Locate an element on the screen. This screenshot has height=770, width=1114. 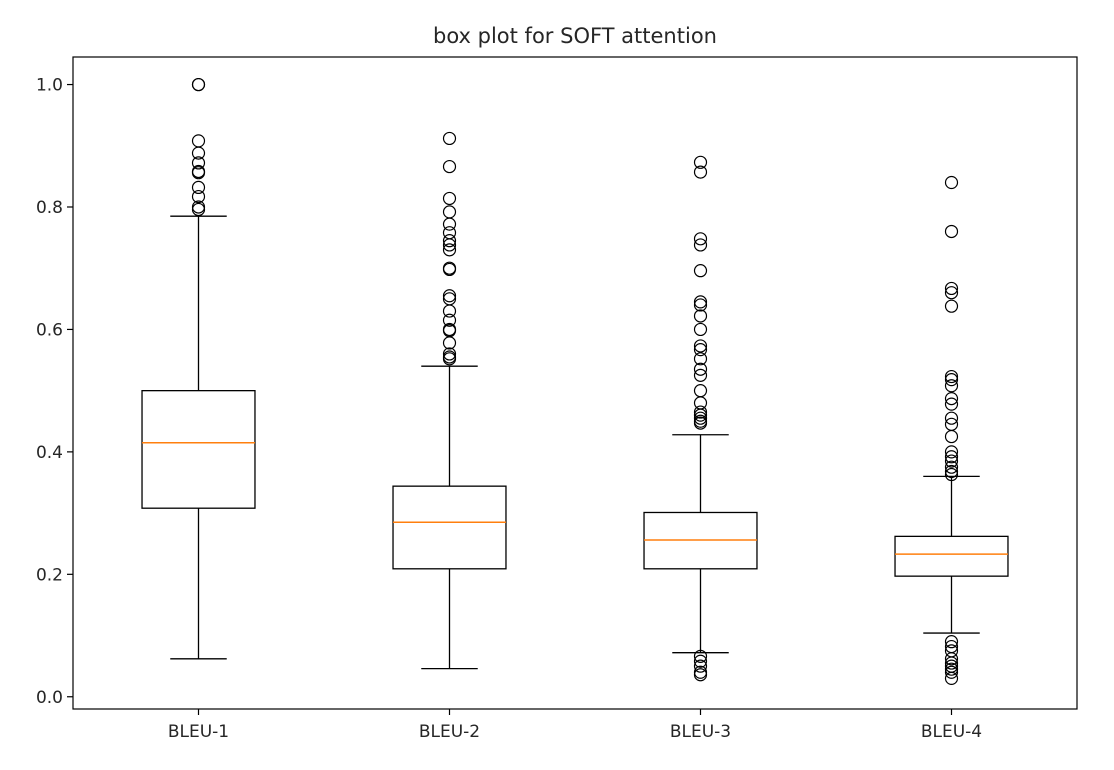
y-tick-label: 0.2 is located at coordinates (49, 575).